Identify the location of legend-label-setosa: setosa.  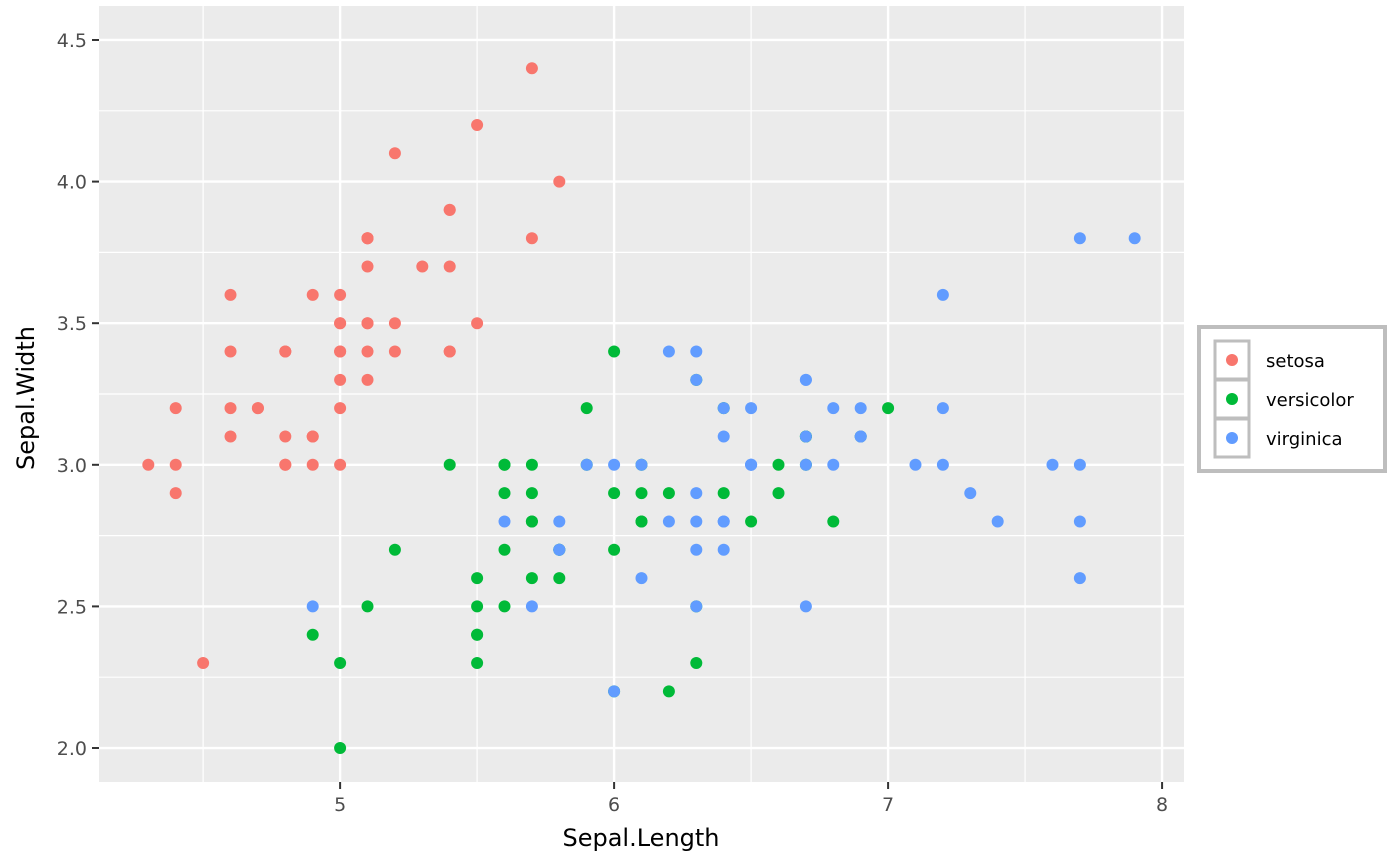
(1295, 361).